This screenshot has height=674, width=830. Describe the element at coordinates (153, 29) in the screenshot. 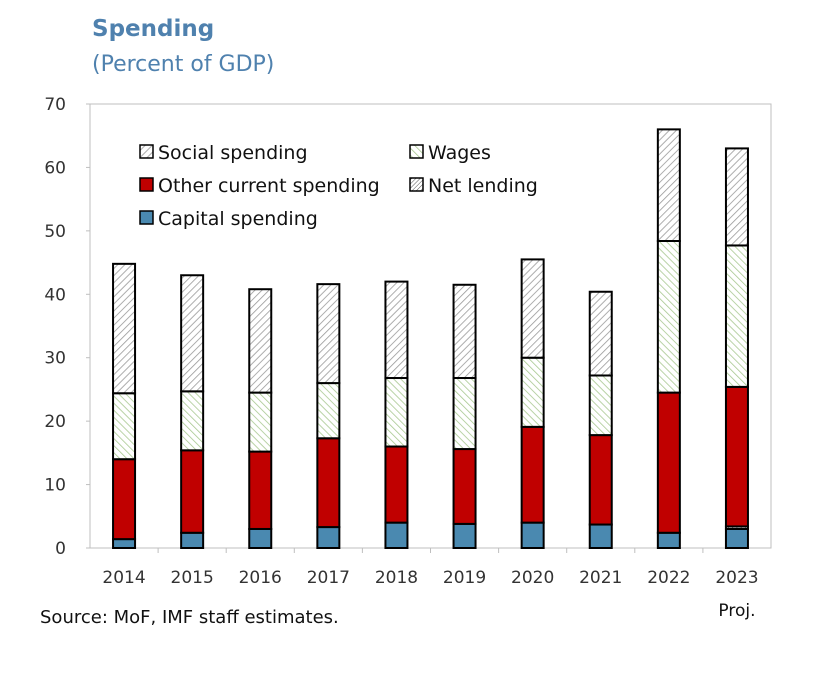

I see `chart-title: Spending` at that location.